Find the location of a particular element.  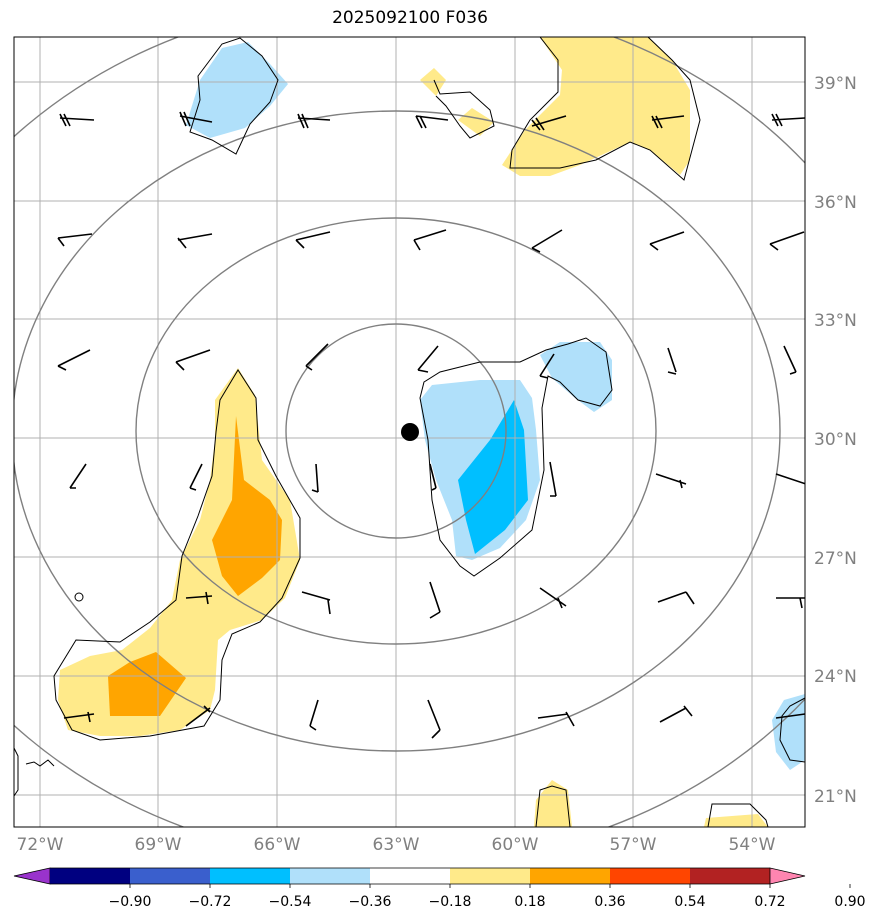

colorbar-tick-label: 0.36 is located at coordinates (609, 902).